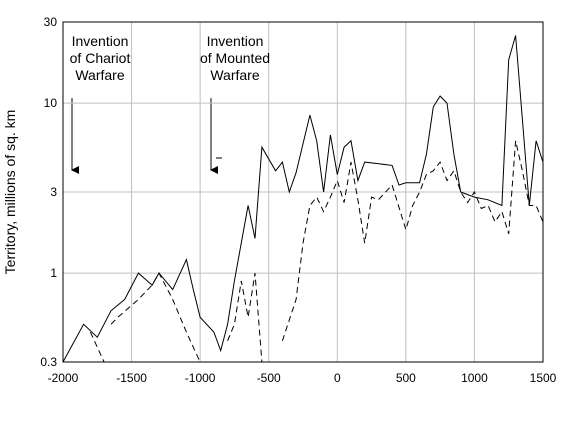  What do you see at coordinates (53, 192) in the screenshot?
I see `y-tick-label: 3` at bounding box center [53, 192].